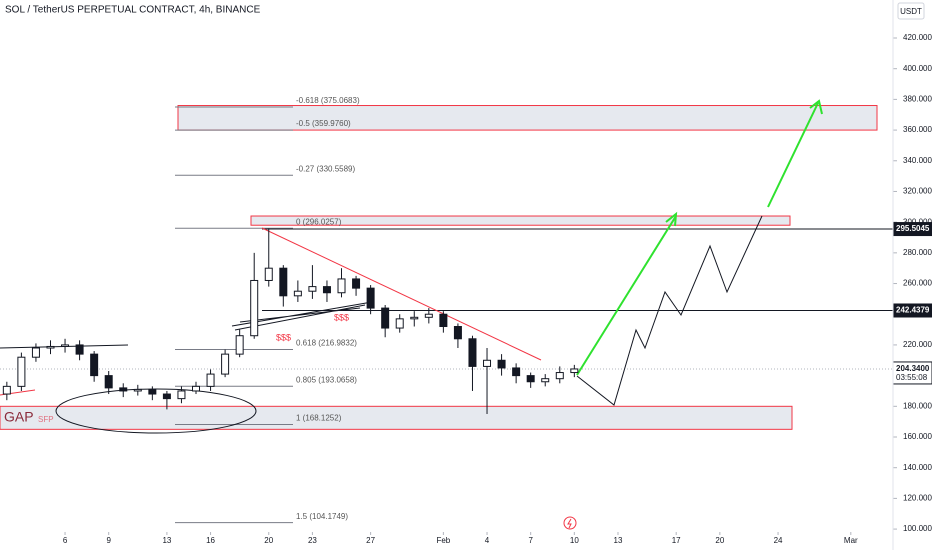 This screenshot has height=550, width=932. I want to click on y-tick-label: 220.0000, so click(917, 344).